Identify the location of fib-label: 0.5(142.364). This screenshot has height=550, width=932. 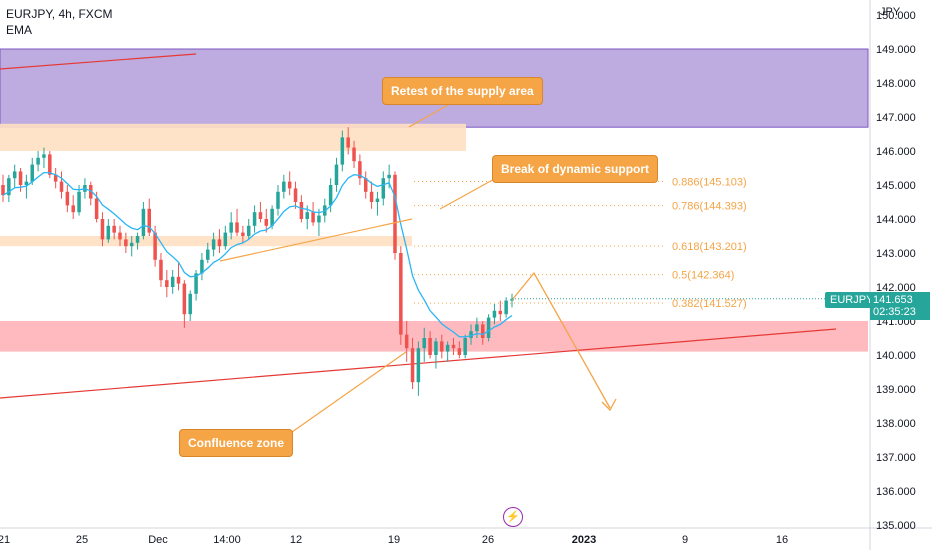
(703, 276).